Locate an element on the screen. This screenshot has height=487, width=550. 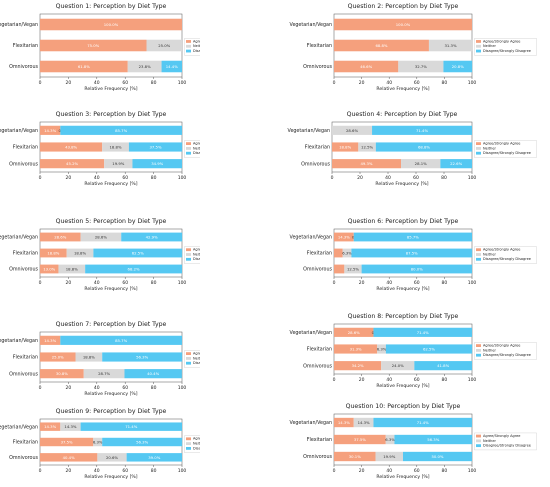
data-label: 80.0% is located at coordinates (417, 269).